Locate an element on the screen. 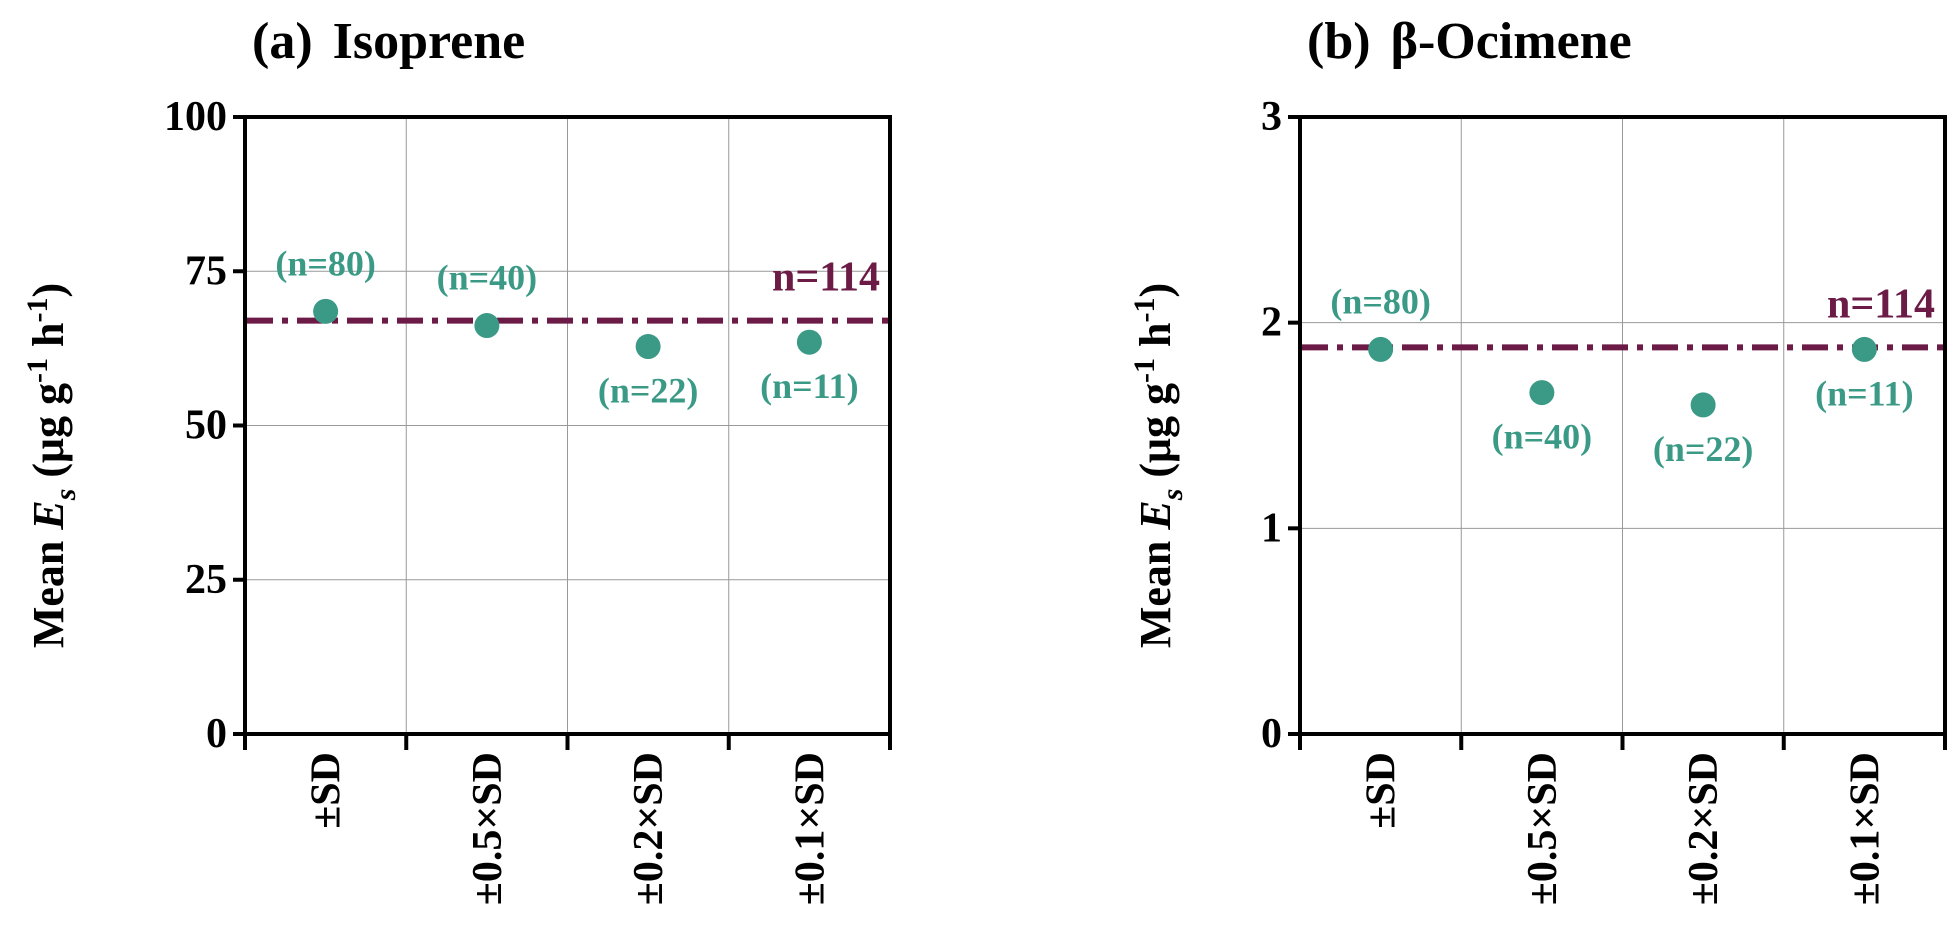 The image size is (1949, 952). y-tick-label: 50 is located at coordinates (206, 426).